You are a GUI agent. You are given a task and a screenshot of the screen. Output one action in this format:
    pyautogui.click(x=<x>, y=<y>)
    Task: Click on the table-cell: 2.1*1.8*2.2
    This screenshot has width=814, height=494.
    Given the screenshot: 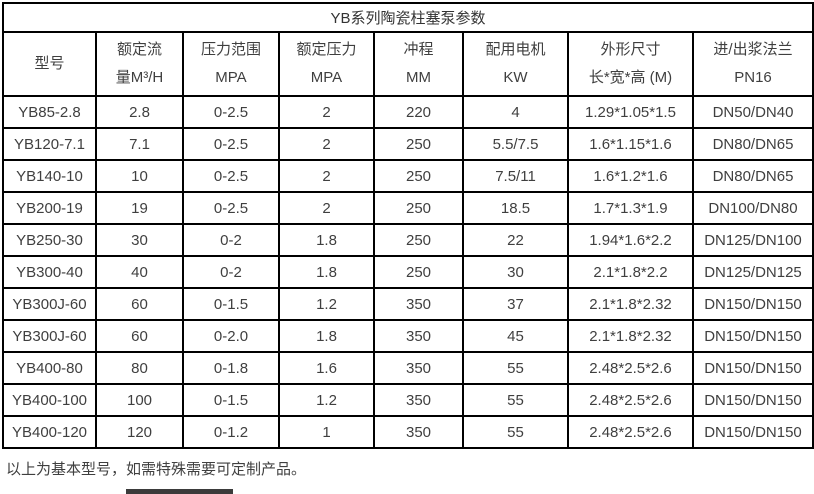 What is the action you would take?
    pyautogui.click(x=630, y=272)
    